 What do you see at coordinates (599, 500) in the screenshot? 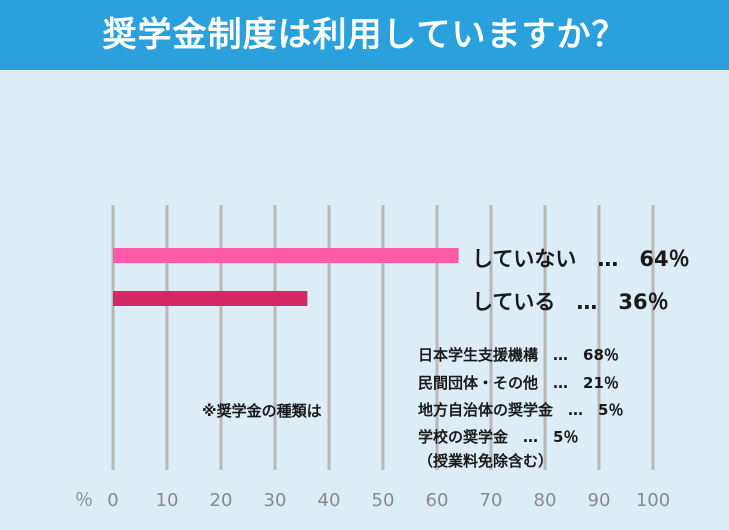
I see `x-tick-label: 90` at bounding box center [599, 500].